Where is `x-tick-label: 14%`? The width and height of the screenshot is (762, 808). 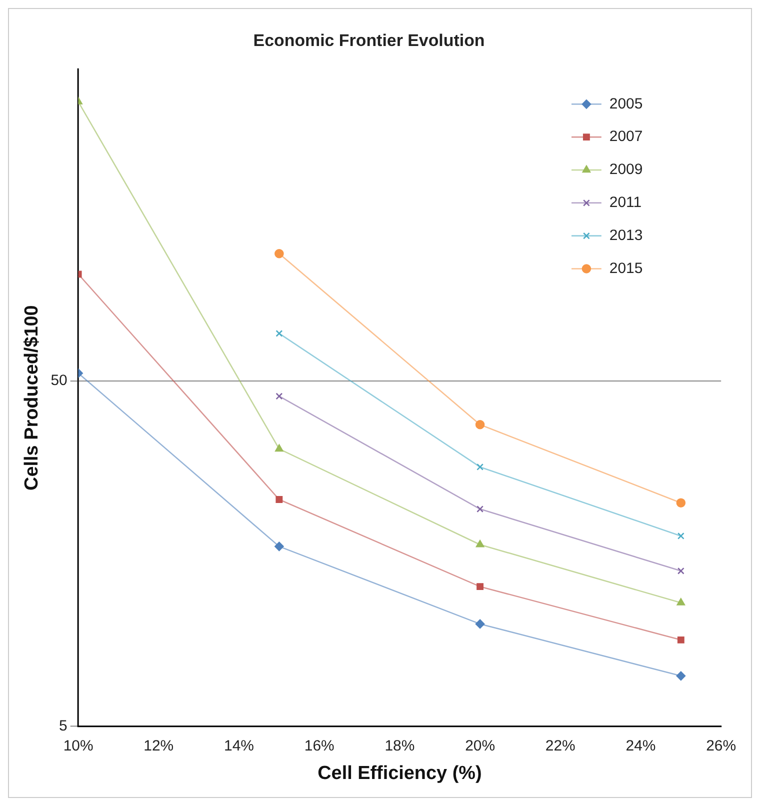
x-tick-label: 14% is located at coordinates (239, 745).